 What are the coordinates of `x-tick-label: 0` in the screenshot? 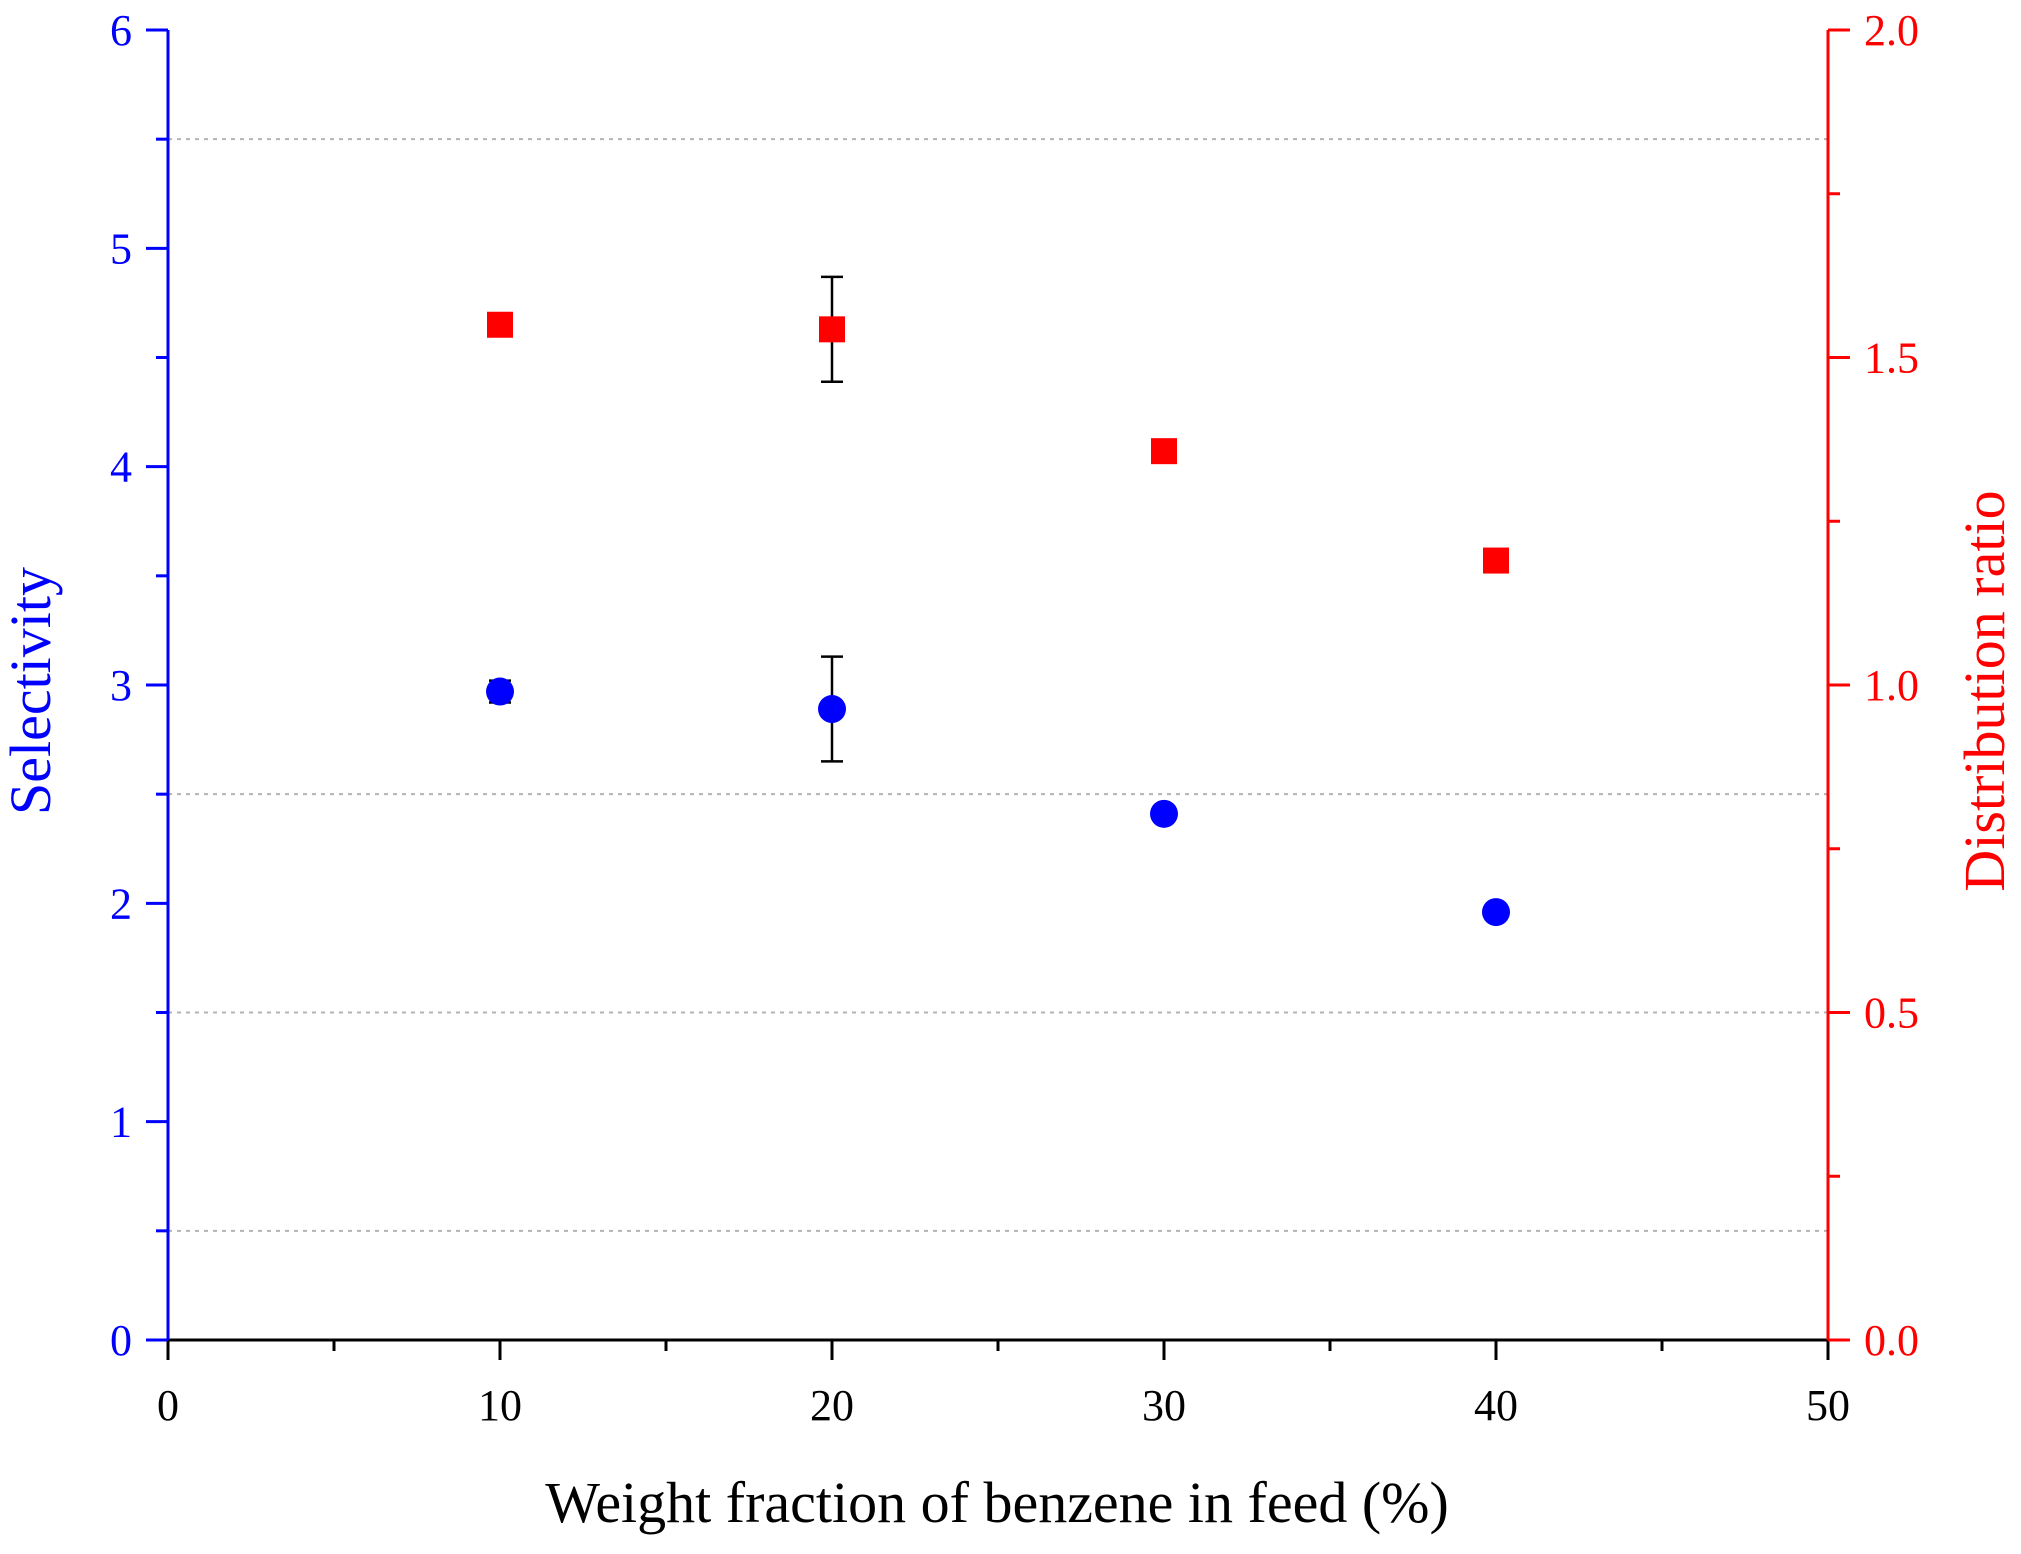 It's located at (168, 1405).